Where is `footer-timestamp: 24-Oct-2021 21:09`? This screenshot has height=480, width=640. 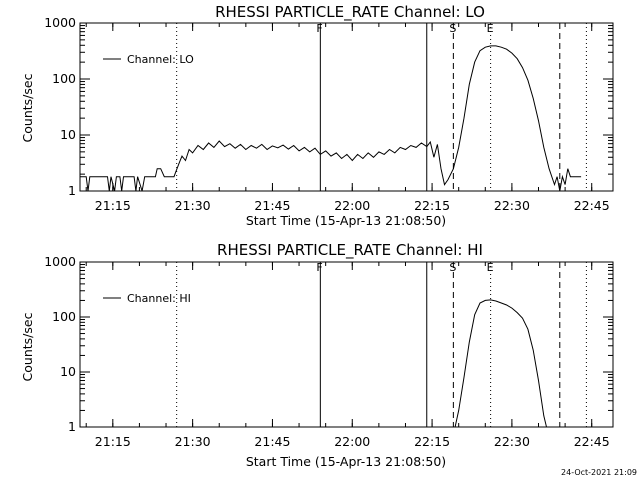 footer-timestamp: 24-Oct-2021 21:09 is located at coordinates (599, 472).